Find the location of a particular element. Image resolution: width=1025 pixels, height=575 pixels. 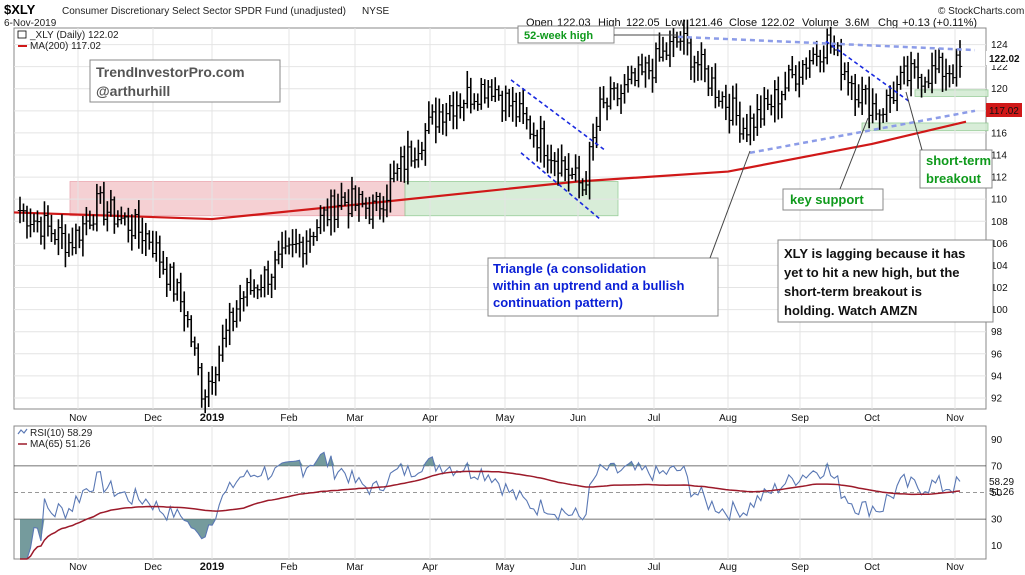

key-support-pointer is located at coordinates (854, 153).